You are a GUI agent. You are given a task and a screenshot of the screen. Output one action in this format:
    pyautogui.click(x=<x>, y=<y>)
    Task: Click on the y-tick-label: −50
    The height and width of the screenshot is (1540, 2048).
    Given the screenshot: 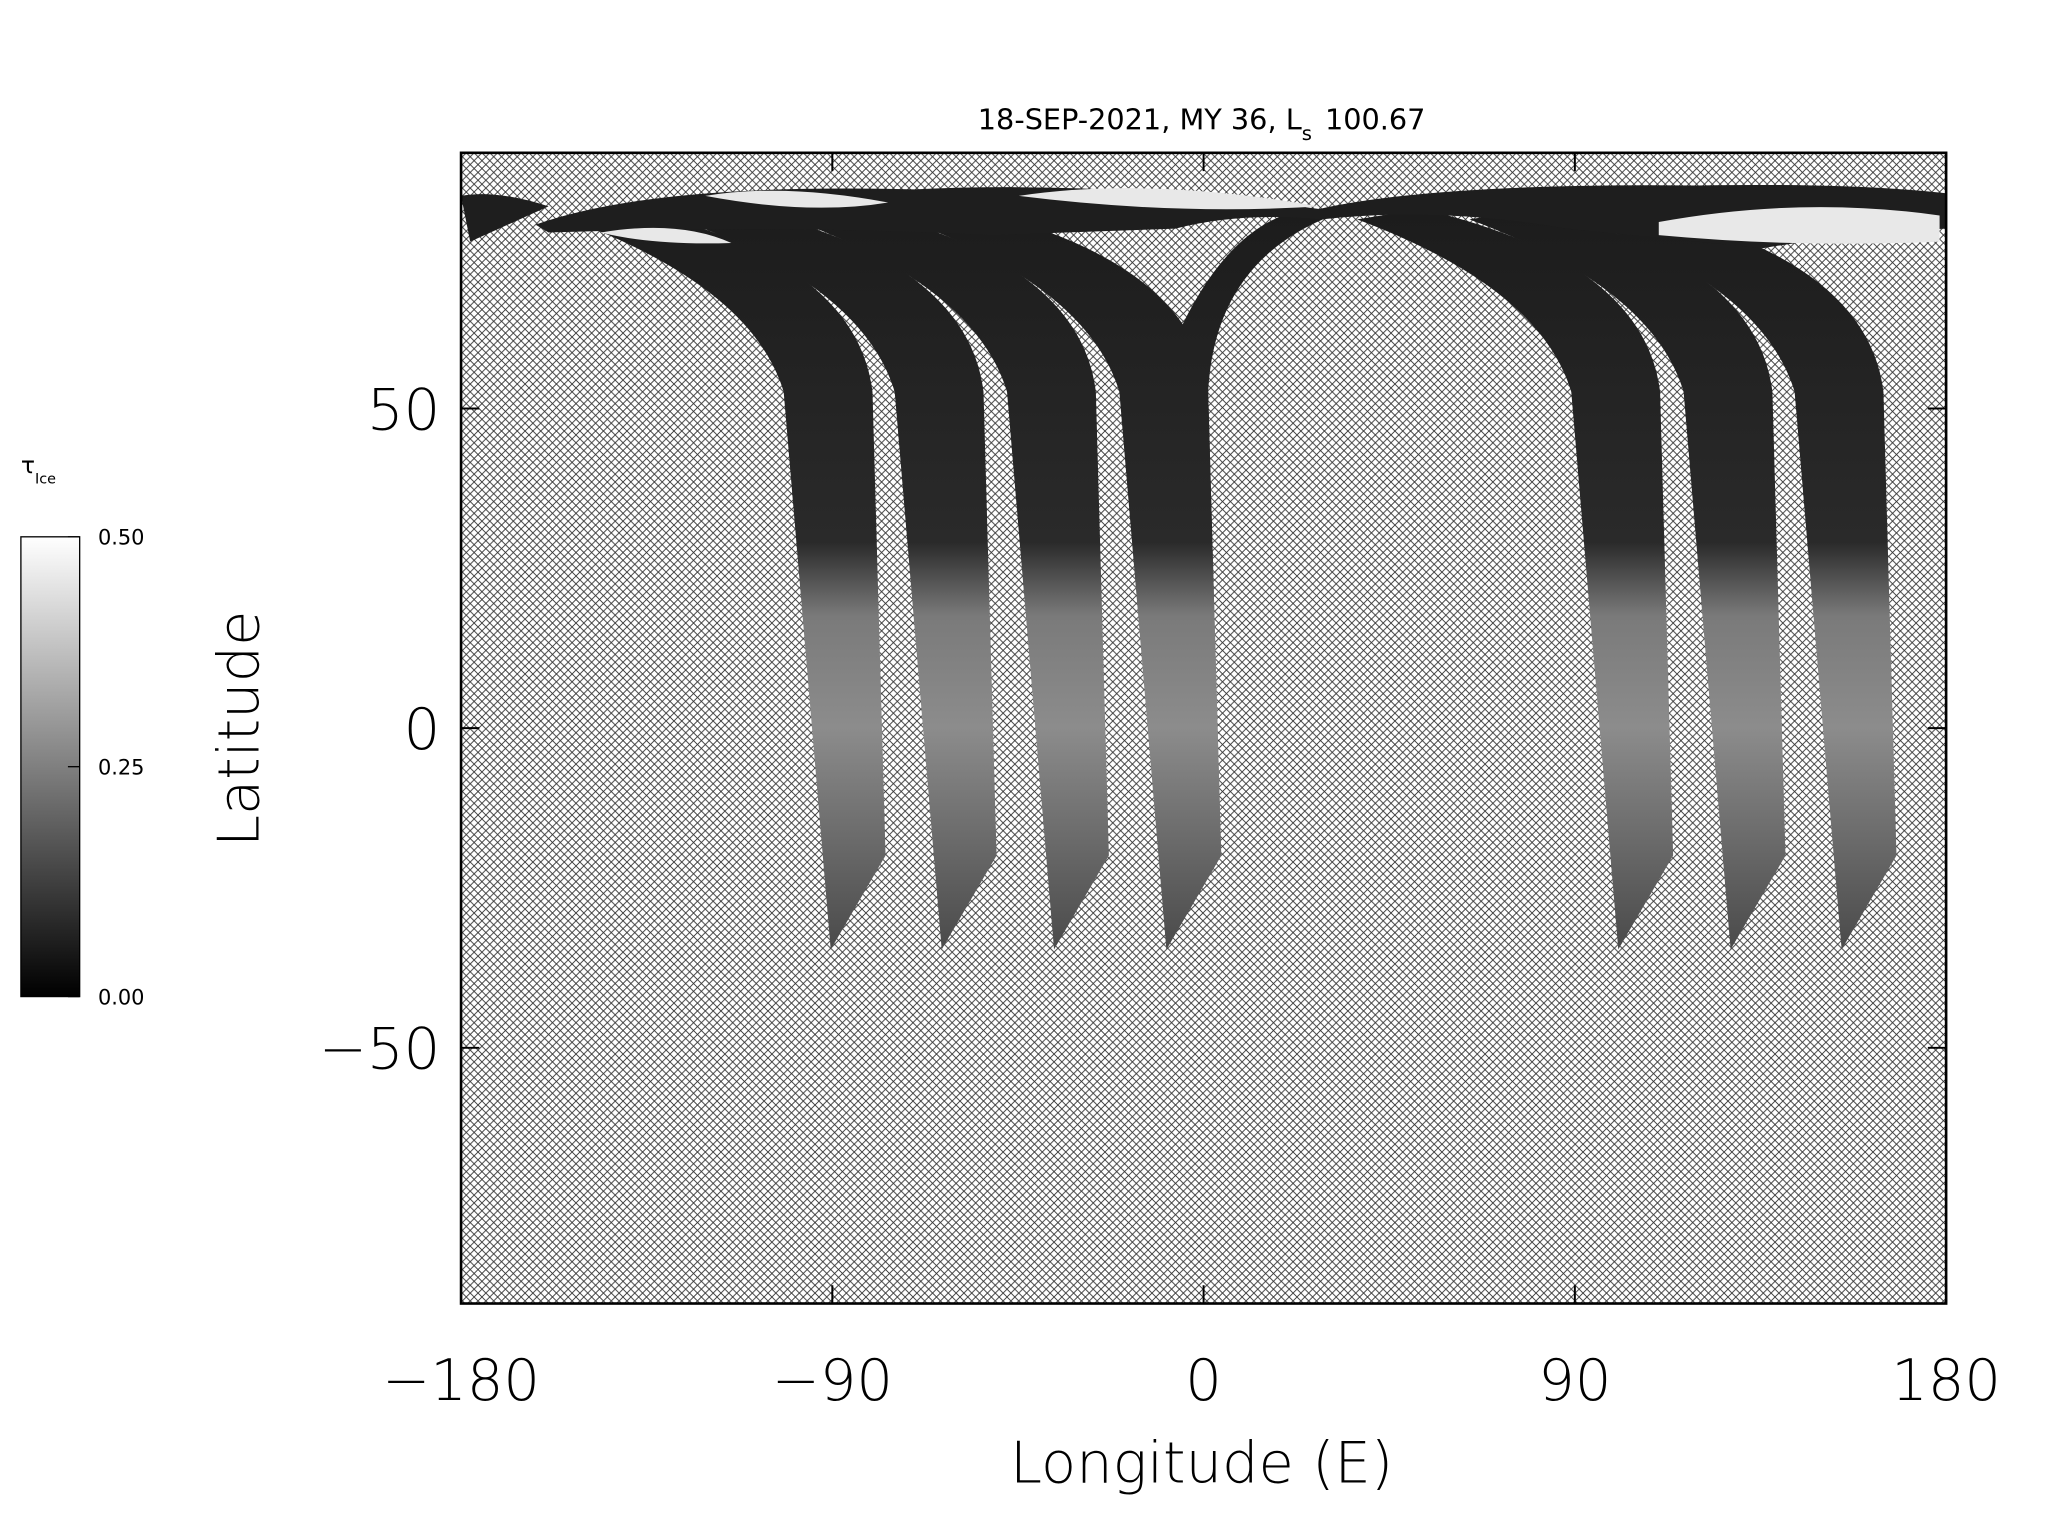 What is the action you would take?
    pyautogui.click(x=379, y=1049)
    